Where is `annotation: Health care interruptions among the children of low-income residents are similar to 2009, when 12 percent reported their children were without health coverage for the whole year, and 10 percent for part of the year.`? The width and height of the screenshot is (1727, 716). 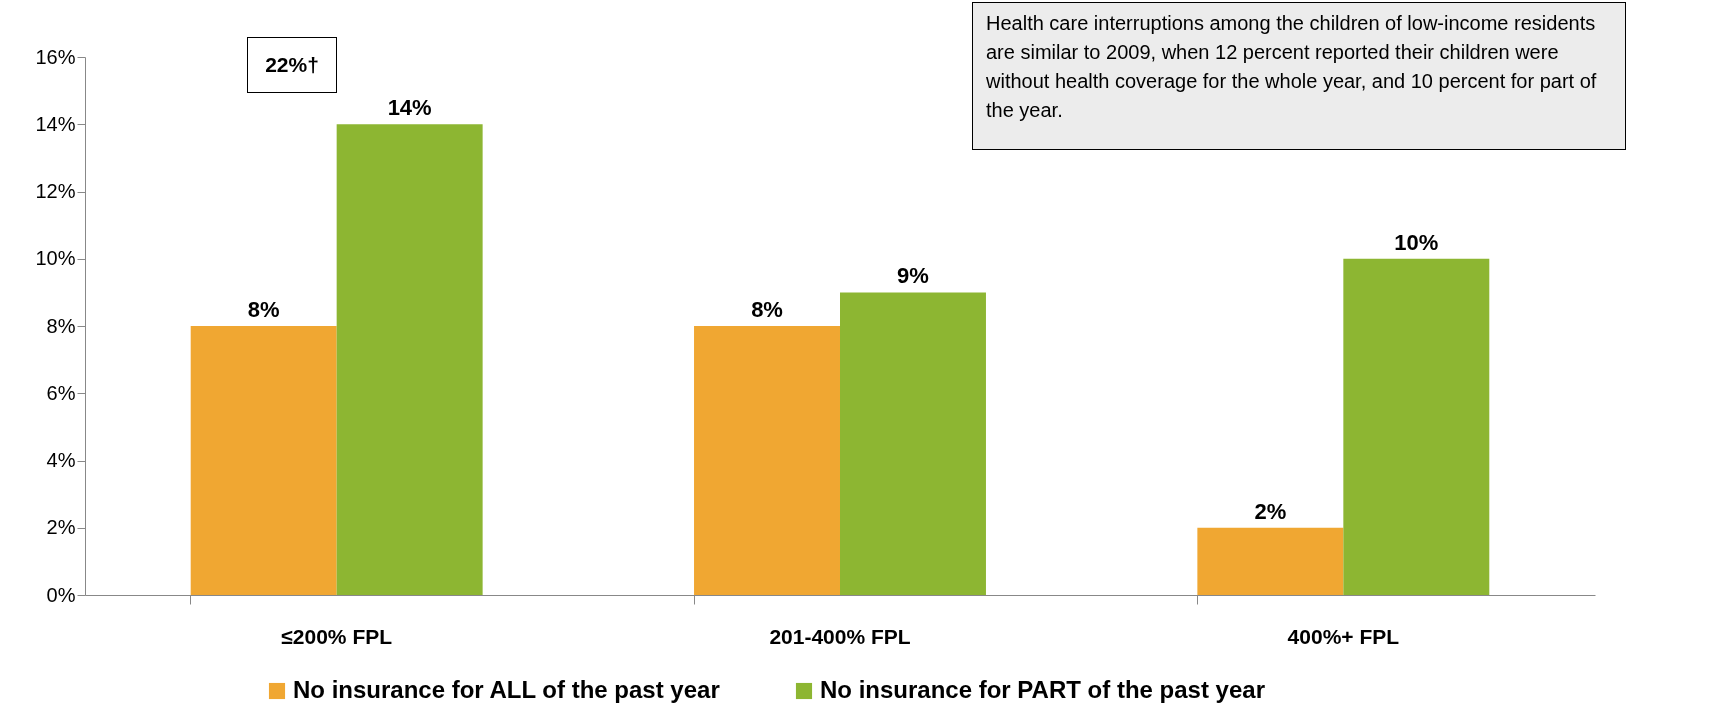
annotation: Health care interruptions among the children of low-income residents are similar to 2009, when 12 percent reported their children were without health coverage for the whole year, and 10 percent for part of the year. is located at coordinates (1299, 76).